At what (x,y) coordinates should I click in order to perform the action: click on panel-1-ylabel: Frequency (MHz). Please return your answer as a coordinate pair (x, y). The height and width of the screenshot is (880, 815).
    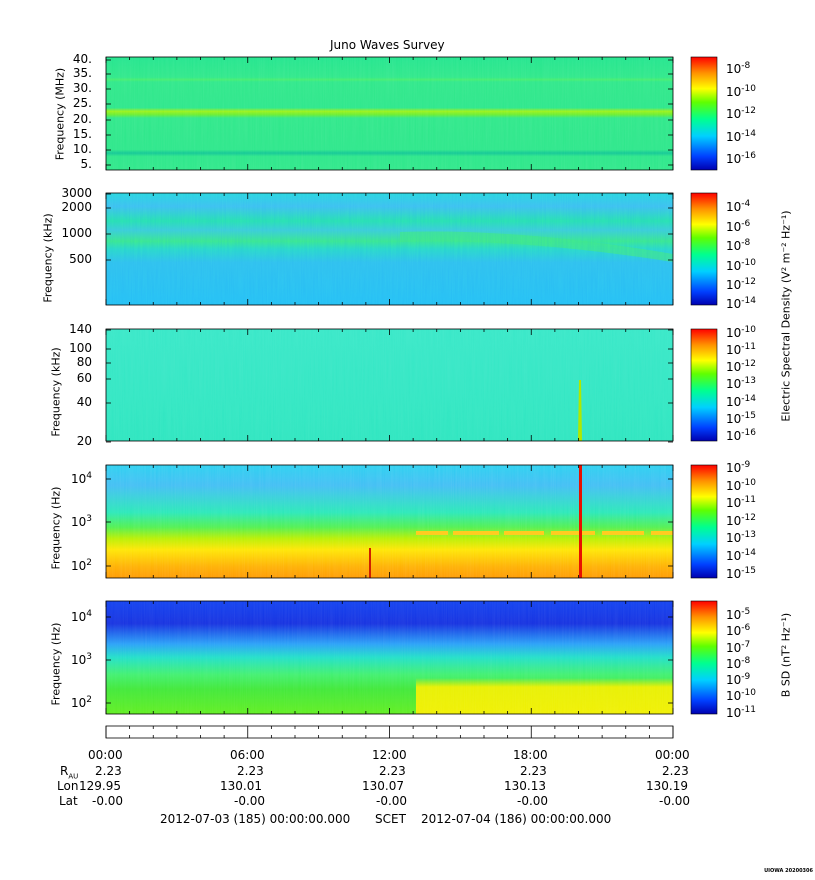
    Looking at the image, I should click on (60, 114).